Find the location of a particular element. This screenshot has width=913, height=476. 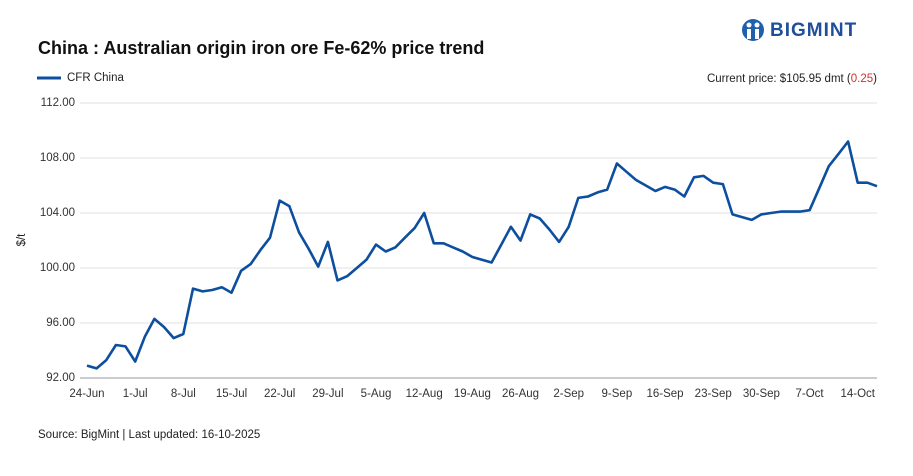

x-tick-label: 14-Oct is located at coordinates (857, 394).